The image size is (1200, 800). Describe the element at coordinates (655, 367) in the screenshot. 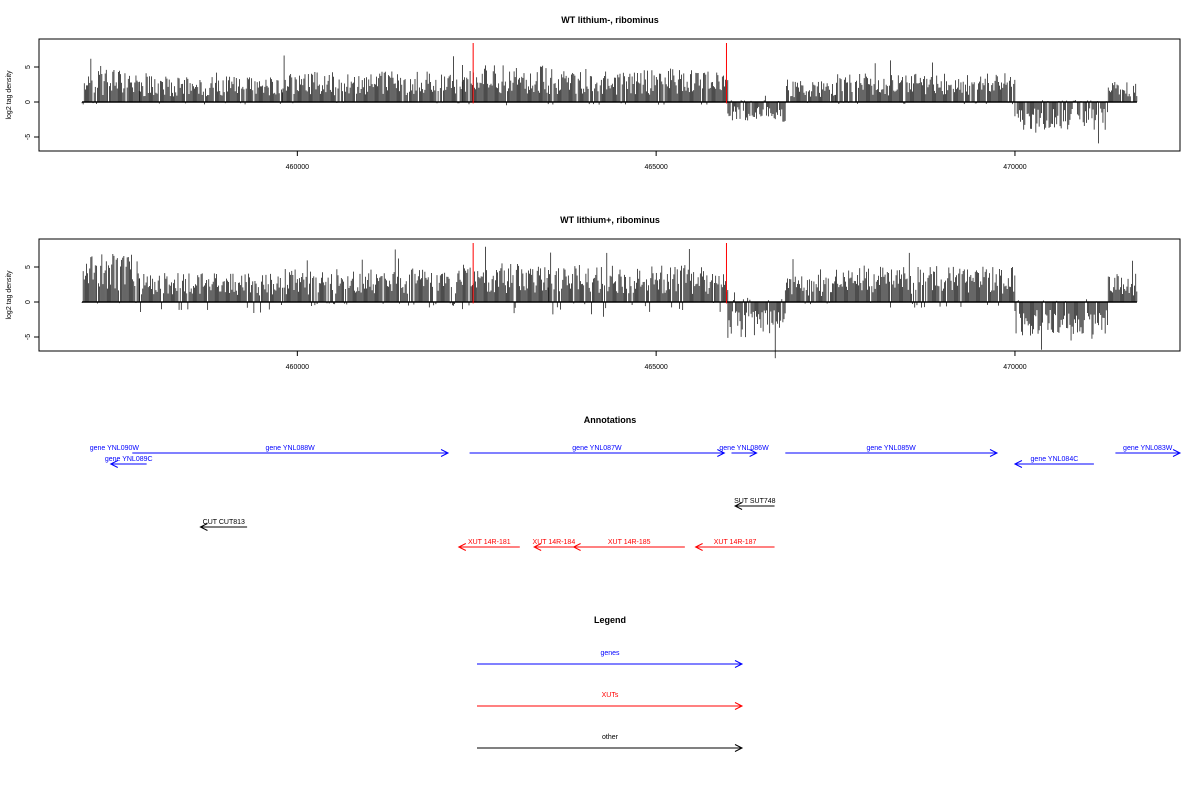

I see `track-2-x-tick-label: 465000` at that location.